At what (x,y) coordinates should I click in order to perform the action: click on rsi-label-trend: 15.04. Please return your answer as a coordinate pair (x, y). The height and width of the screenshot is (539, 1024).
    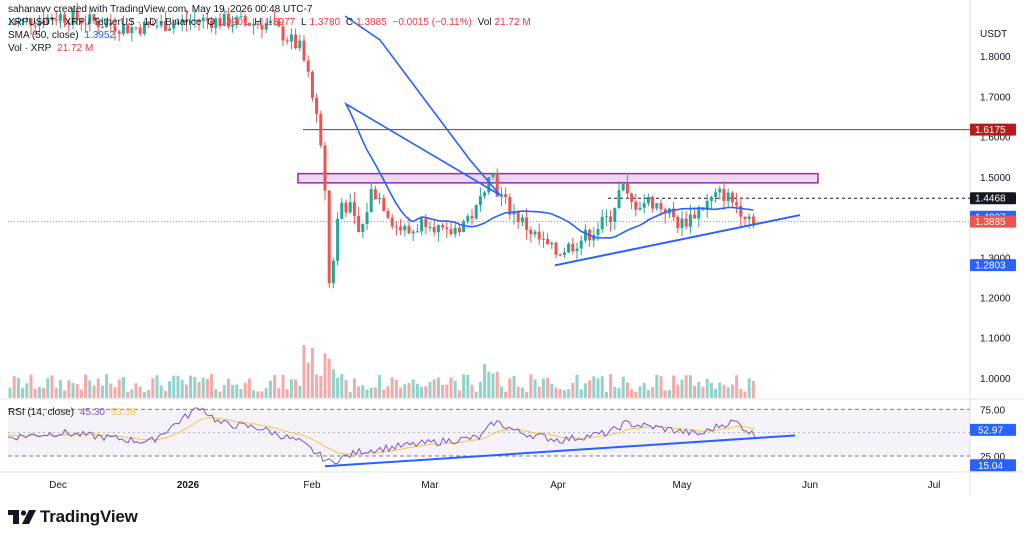
    Looking at the image, I should click on (990, 466).